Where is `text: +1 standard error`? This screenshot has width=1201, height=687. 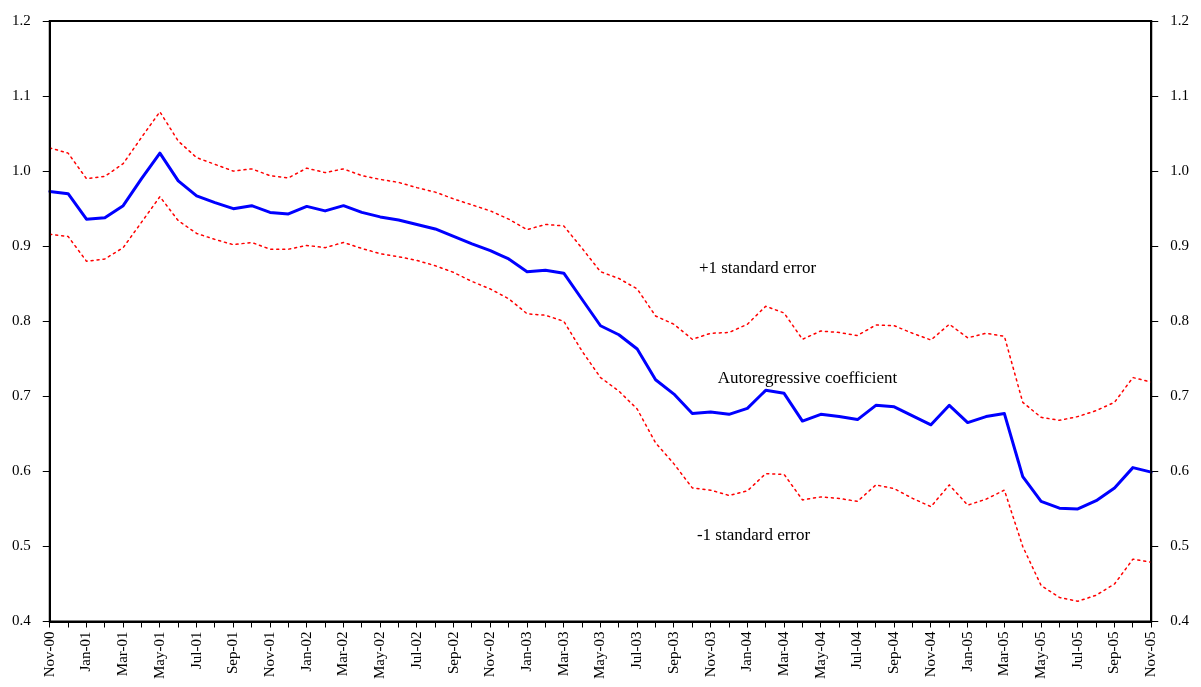
text: +1 standard error is located at coordinates (757, 268).